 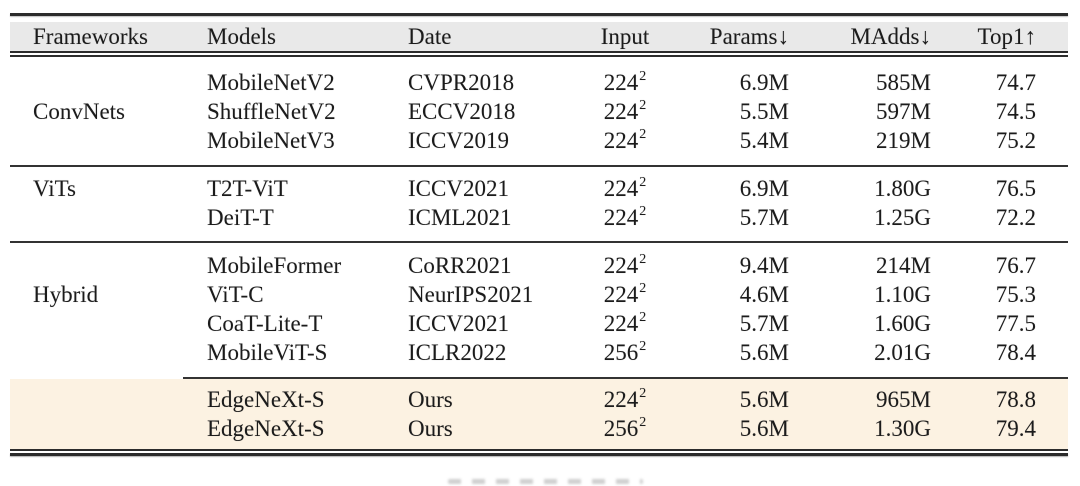 I want to click on table-row: ViTs T2T-ViT ICCV2021 2242 6.9M 1.80G 76.5, so click(x=539, y=188).